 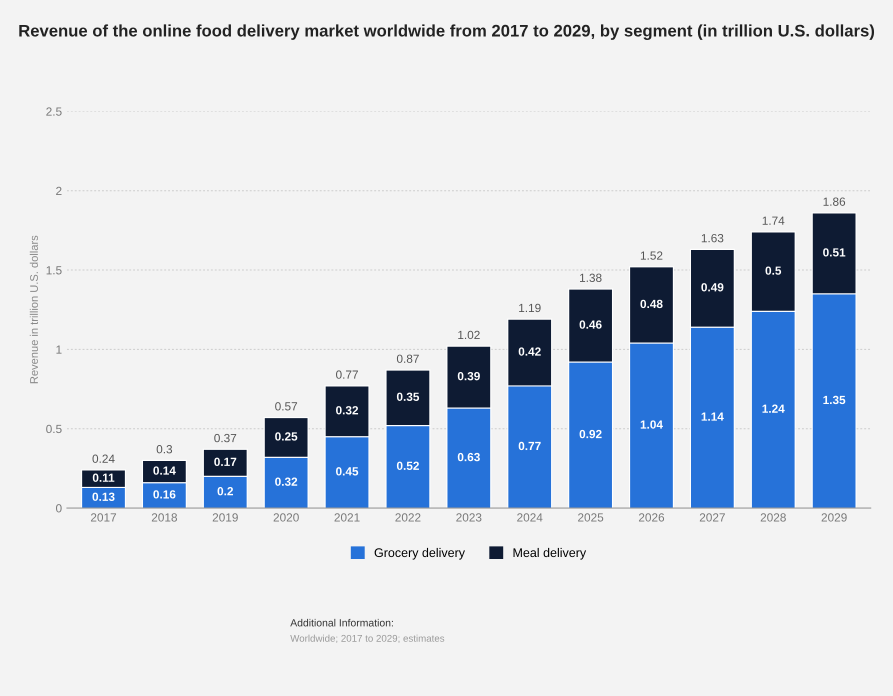 I want to click on data-label: 0.92, so click(x=591, y=434).